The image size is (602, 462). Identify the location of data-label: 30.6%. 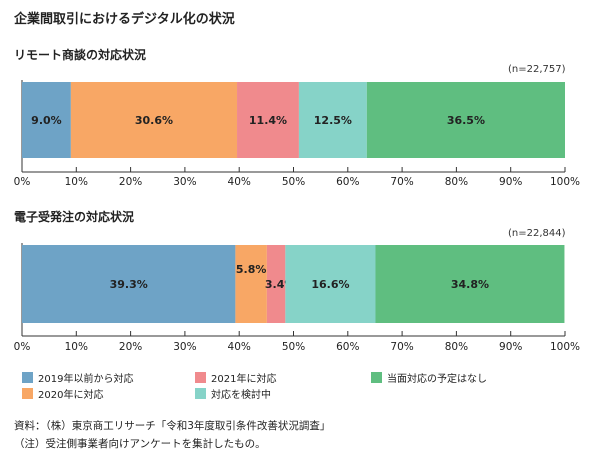
(154, 120).